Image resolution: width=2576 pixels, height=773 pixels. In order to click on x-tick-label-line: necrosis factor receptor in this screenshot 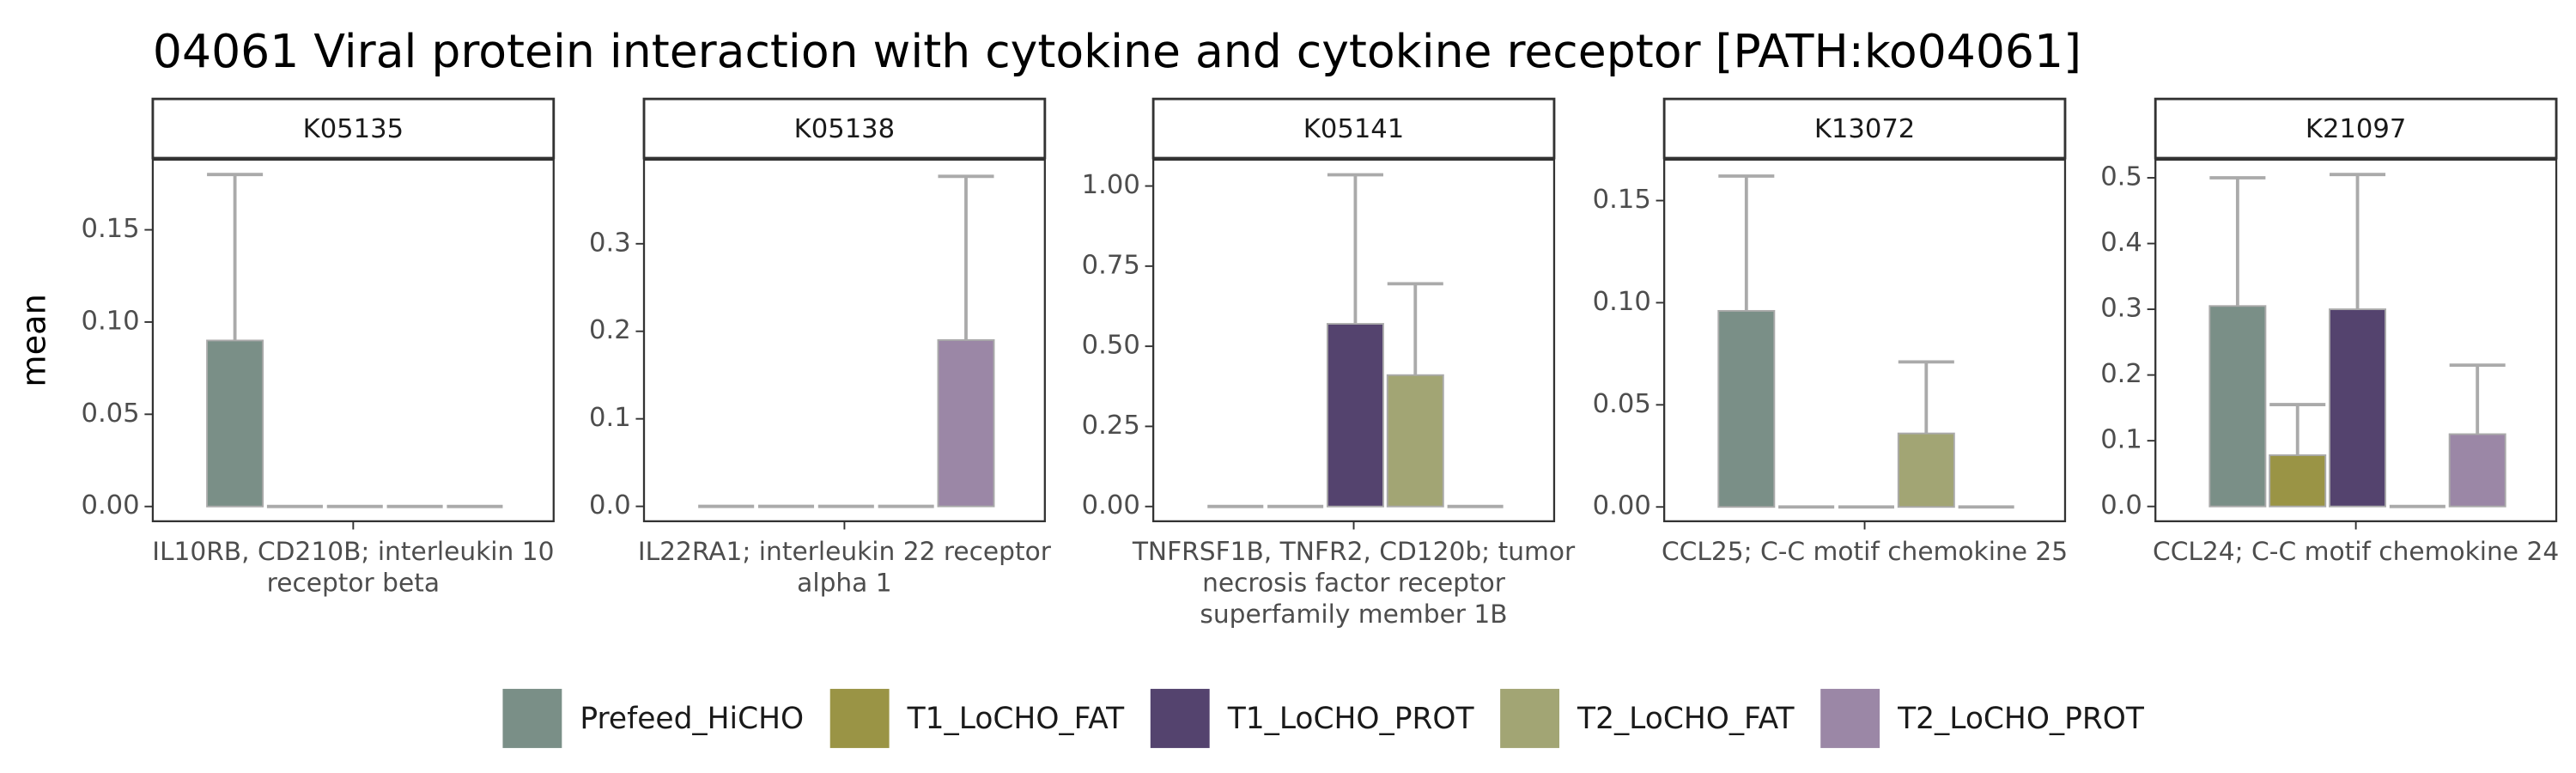, I will do `click(1354, 582)`.